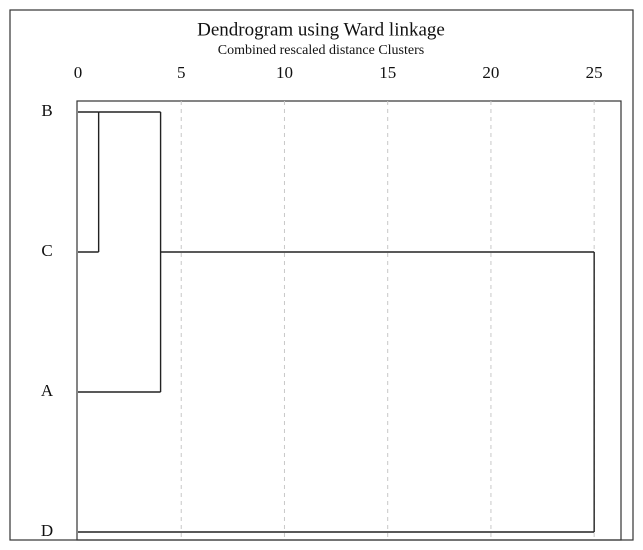 Image resolution: width=643 pixels, height=550 pixels. What do you see at coordinates (47, 390) in the screenshot?
I see `leaf-label: A` at bounding box center [47, 390].